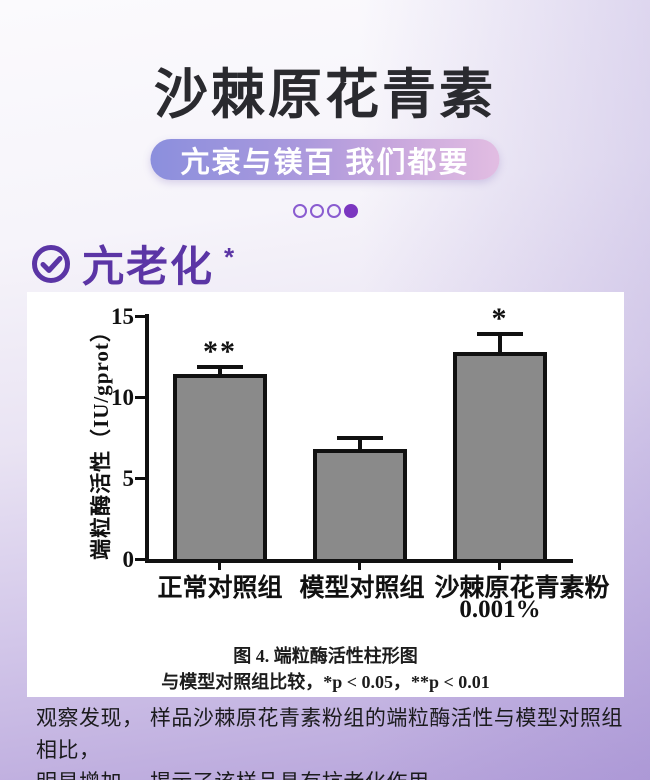  Describe the element at coordinates (220, 588) in the screenshot. I see `x-category-label: 正常对照组` at that location.